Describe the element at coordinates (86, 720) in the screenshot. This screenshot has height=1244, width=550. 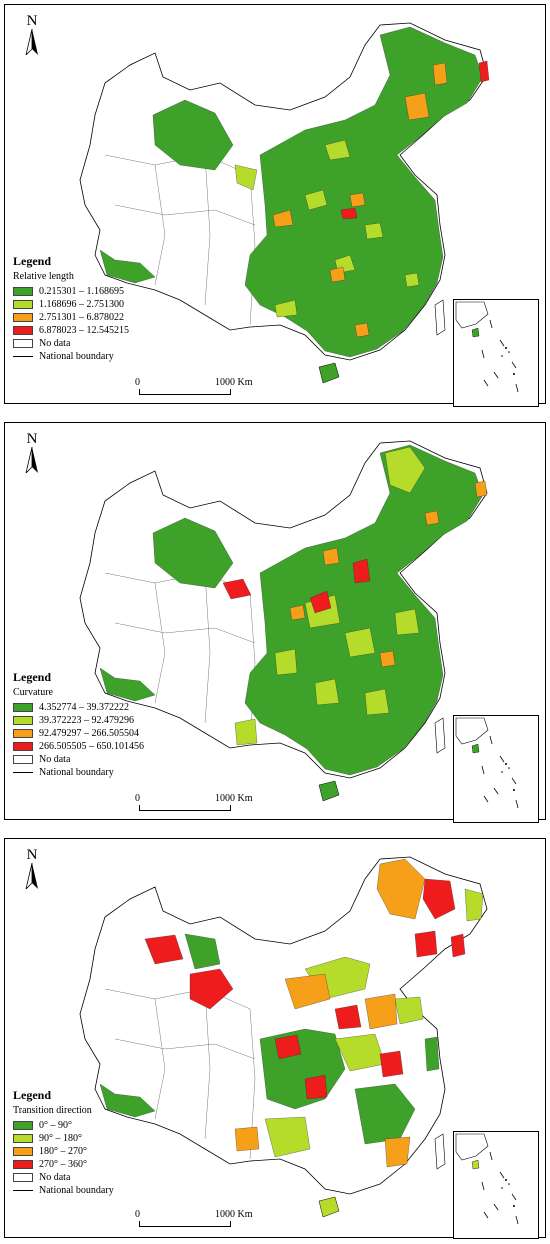
I see `legend-label: 39.372223 – 92.479296` at that location.